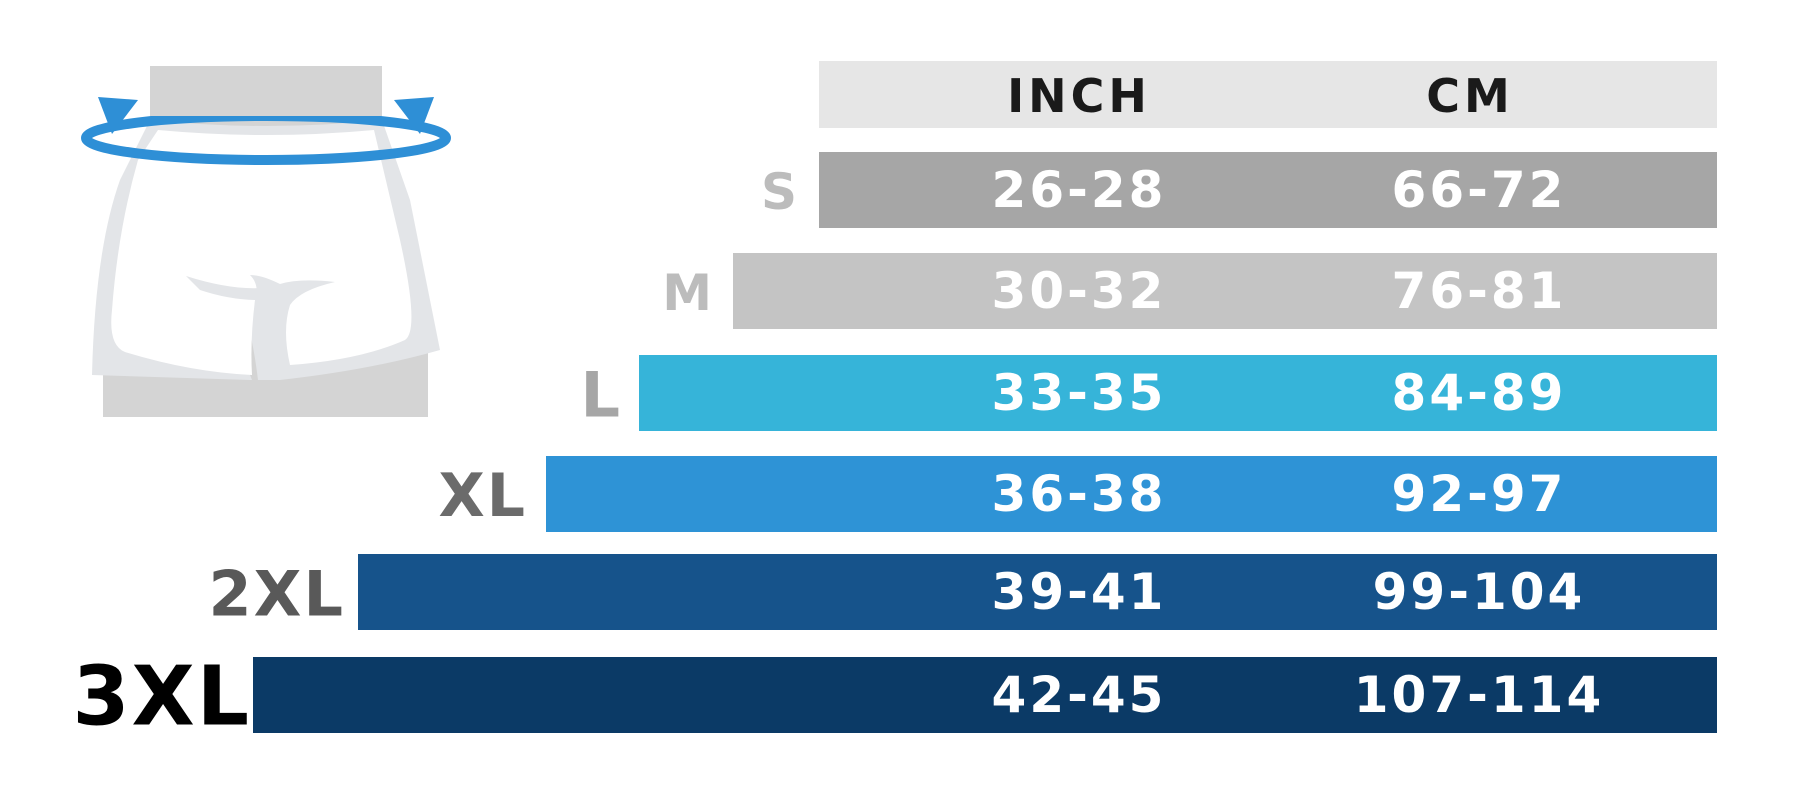 This screenshot has width=1820, height=807. Describe the element at coordinates (277, 594) in the screenshot. I see `size-label: 2XL` at that location.